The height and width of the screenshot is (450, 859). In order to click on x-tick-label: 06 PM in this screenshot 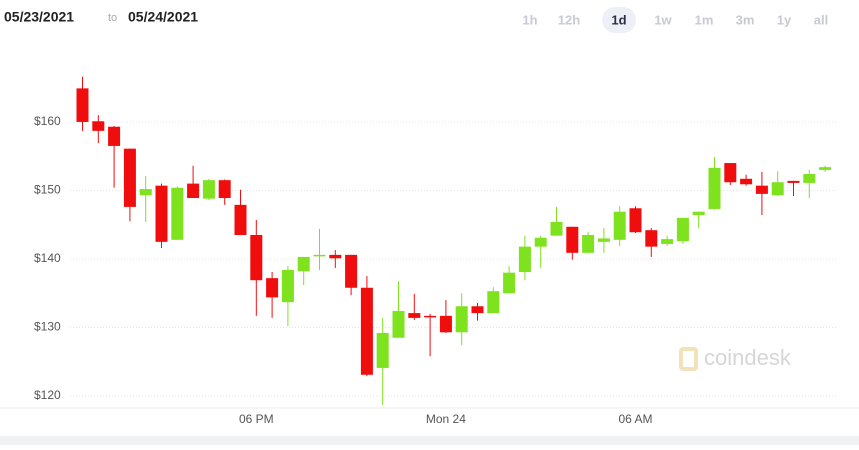, I will do `click(256, 419)`.